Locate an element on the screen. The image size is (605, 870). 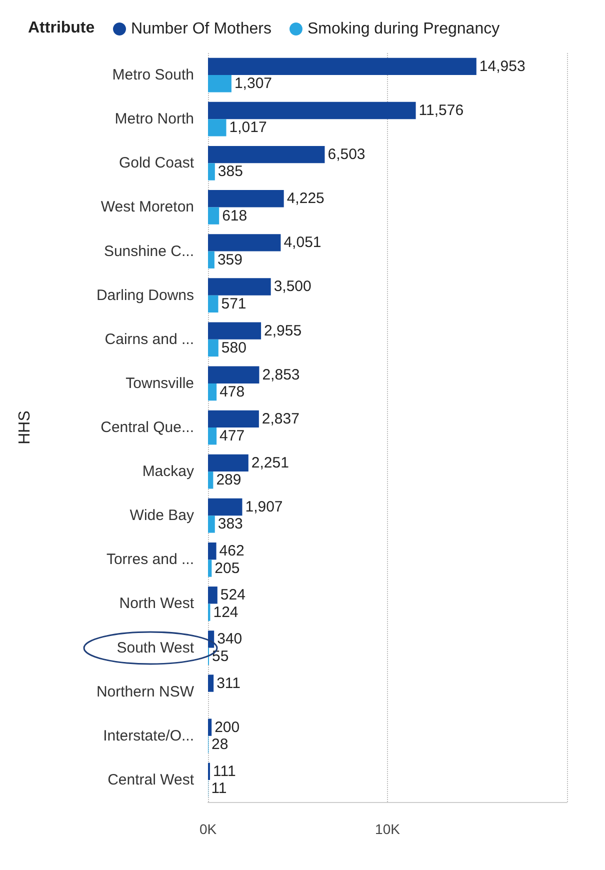
y-tick-label: Darling Downs is located at coordinates (145, 295).